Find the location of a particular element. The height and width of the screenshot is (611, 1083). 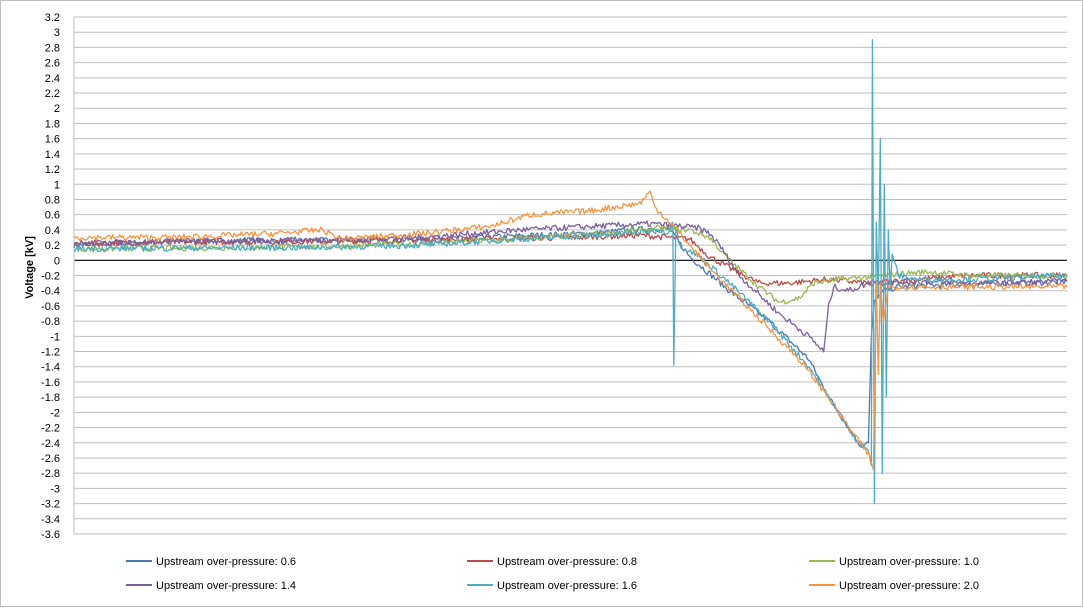

y-tick-label: -2.2 is located at coordinates (50, 429).